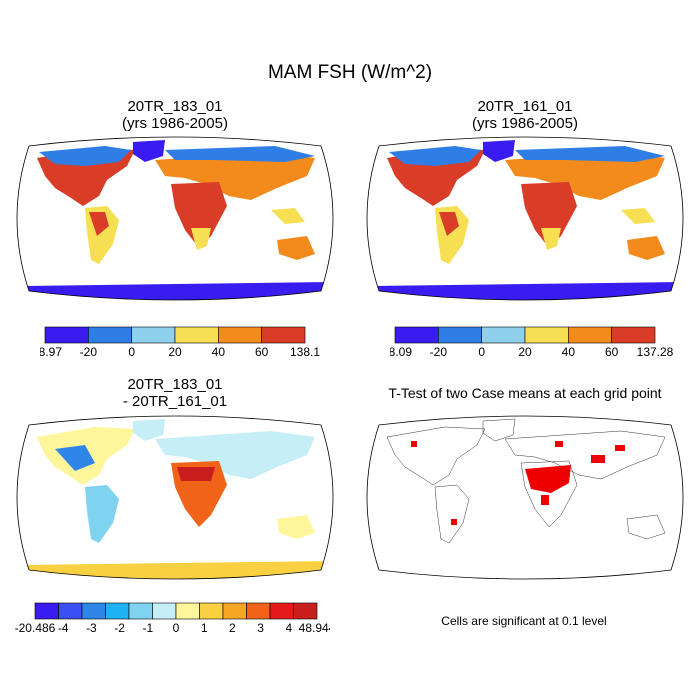 This screenshot has width=700, height=700. What do you see at coordinates (401, 352) in the screenshot?
I see `colorbar-tick-label: -58.09` at bounding box center [401, 352].